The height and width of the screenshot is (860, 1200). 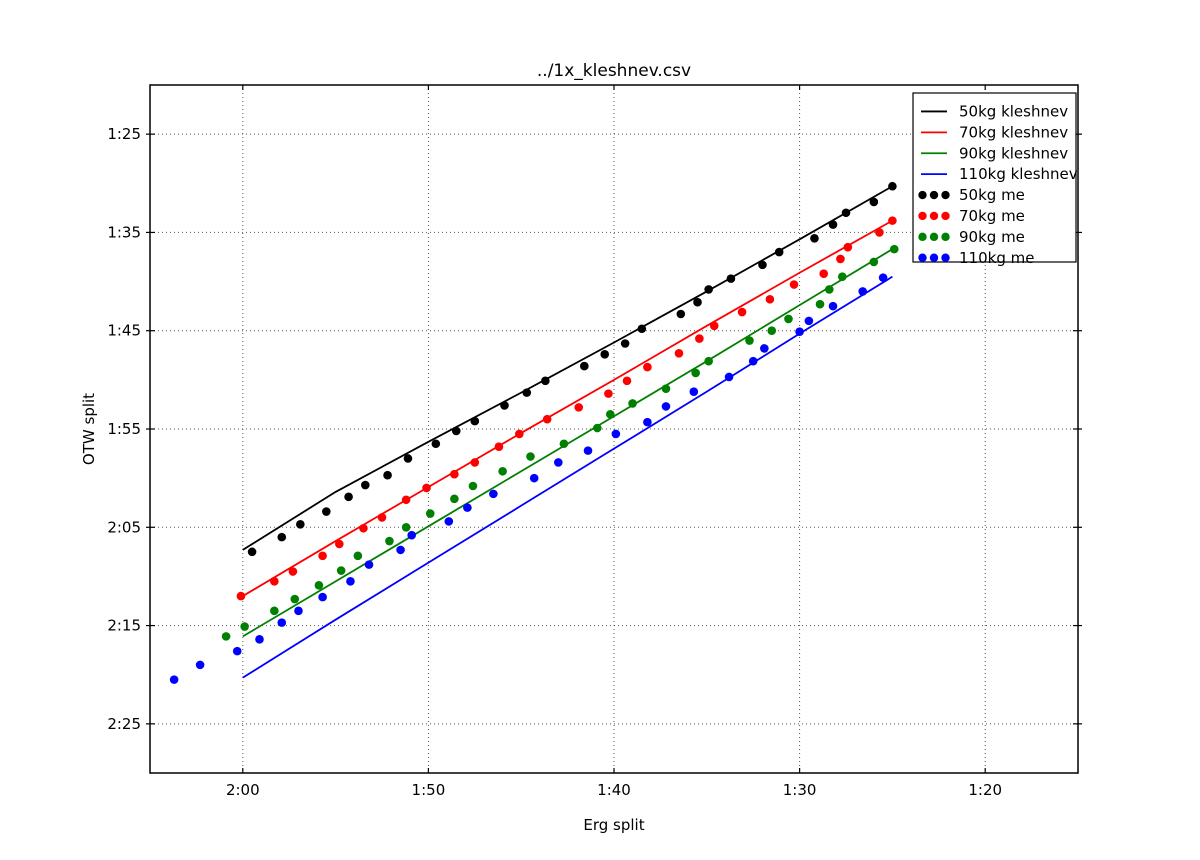 What do you see at coordinates (614, 825) in the screenshot?
I see `x-axis-label: Erg split` at bounding box center [614, 825].